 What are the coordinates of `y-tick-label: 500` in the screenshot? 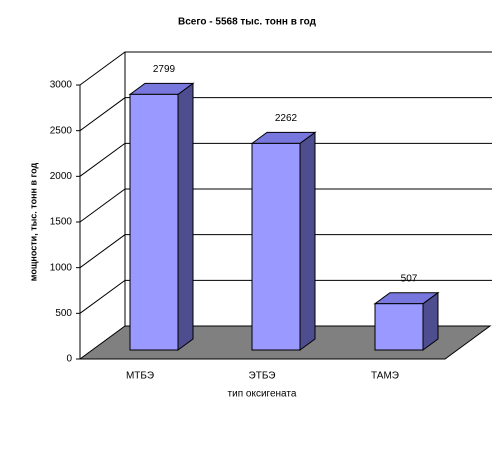 It's located at (63, 313).